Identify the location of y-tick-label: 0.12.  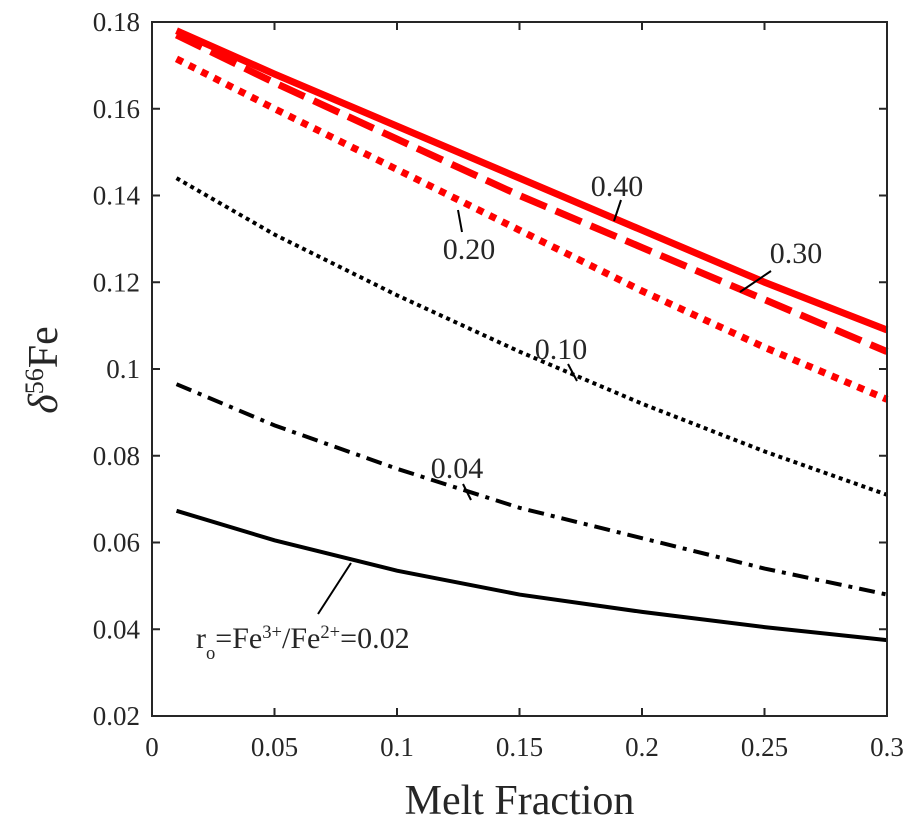
(116, 282).